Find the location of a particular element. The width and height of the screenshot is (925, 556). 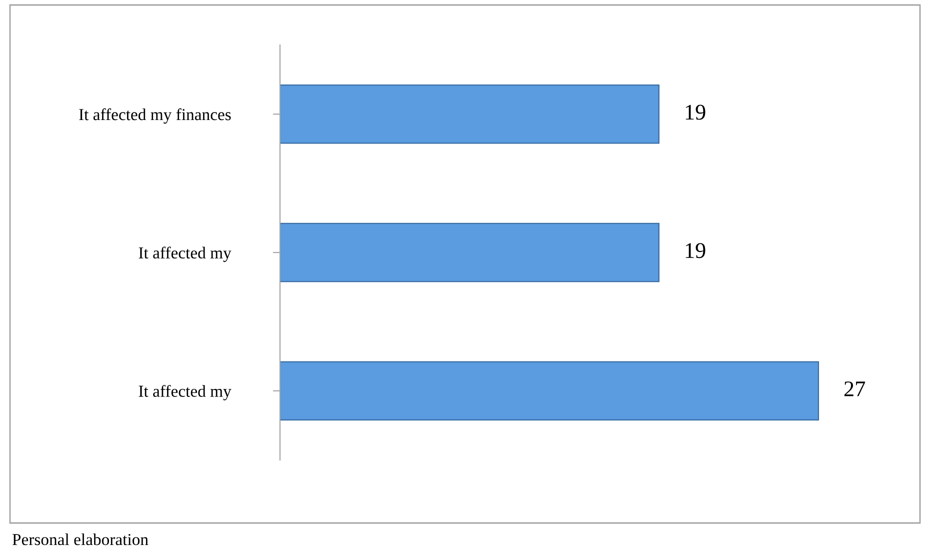

text: Personal elaboration is located at coordinates (80, 539).